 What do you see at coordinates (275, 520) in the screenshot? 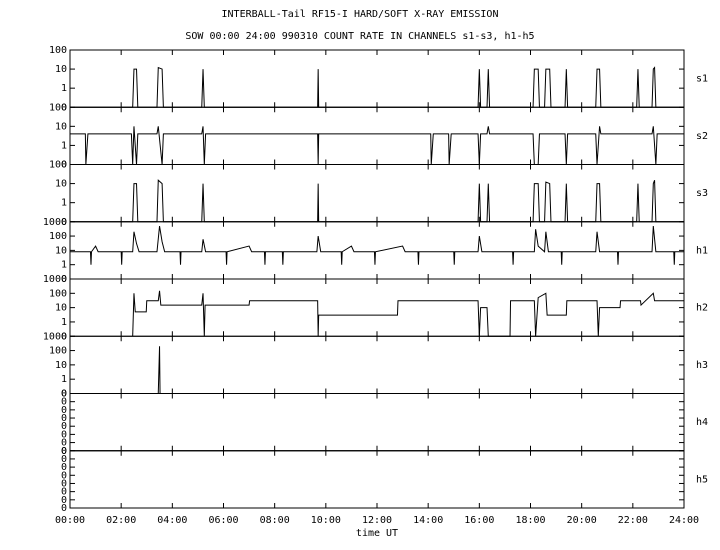
I see `x-tick-label: 08:00` at bounding box center [275, 520].